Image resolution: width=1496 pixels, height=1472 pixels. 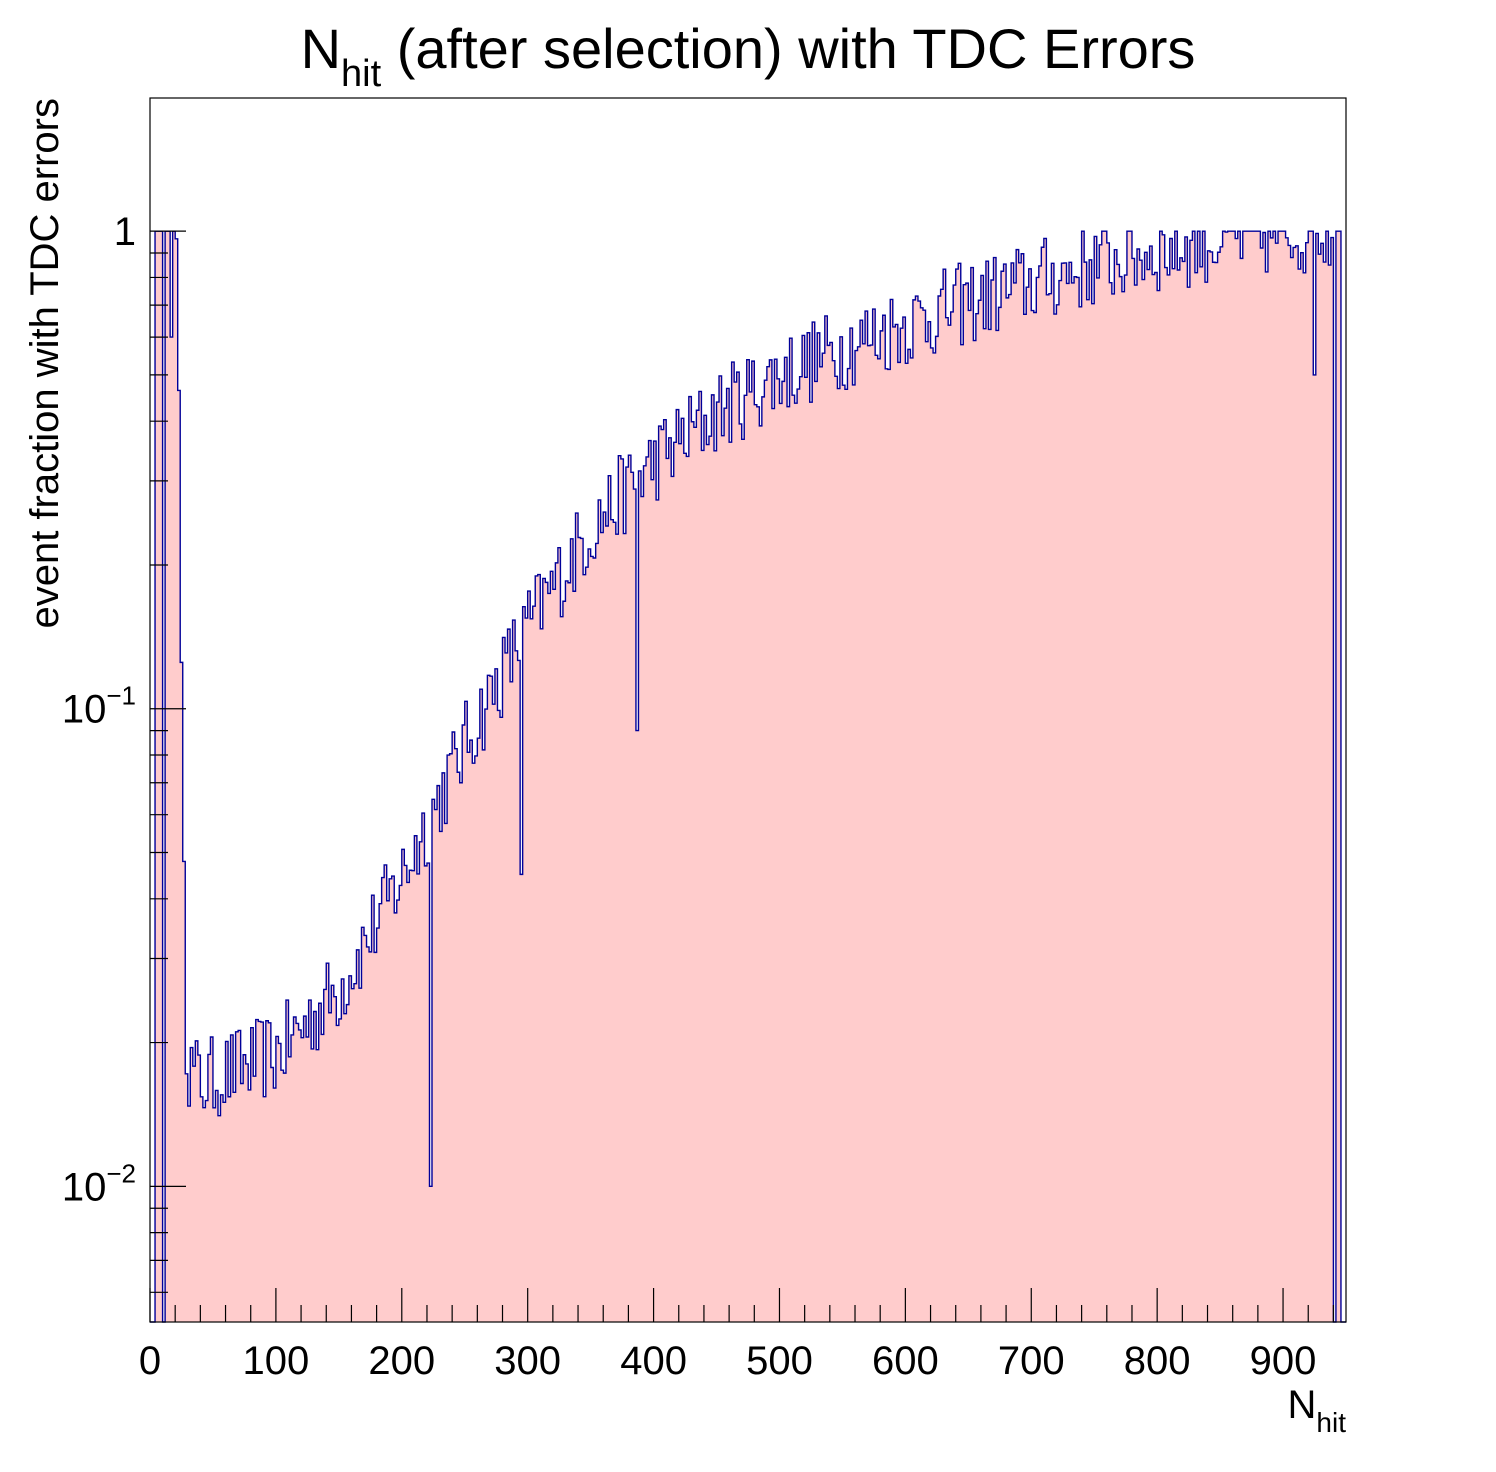 What do you see at coordinates (1331, 1422) in the screenshot?
I see `x-axis-title-subscript: hit` at bounding box center [1331, 1422].